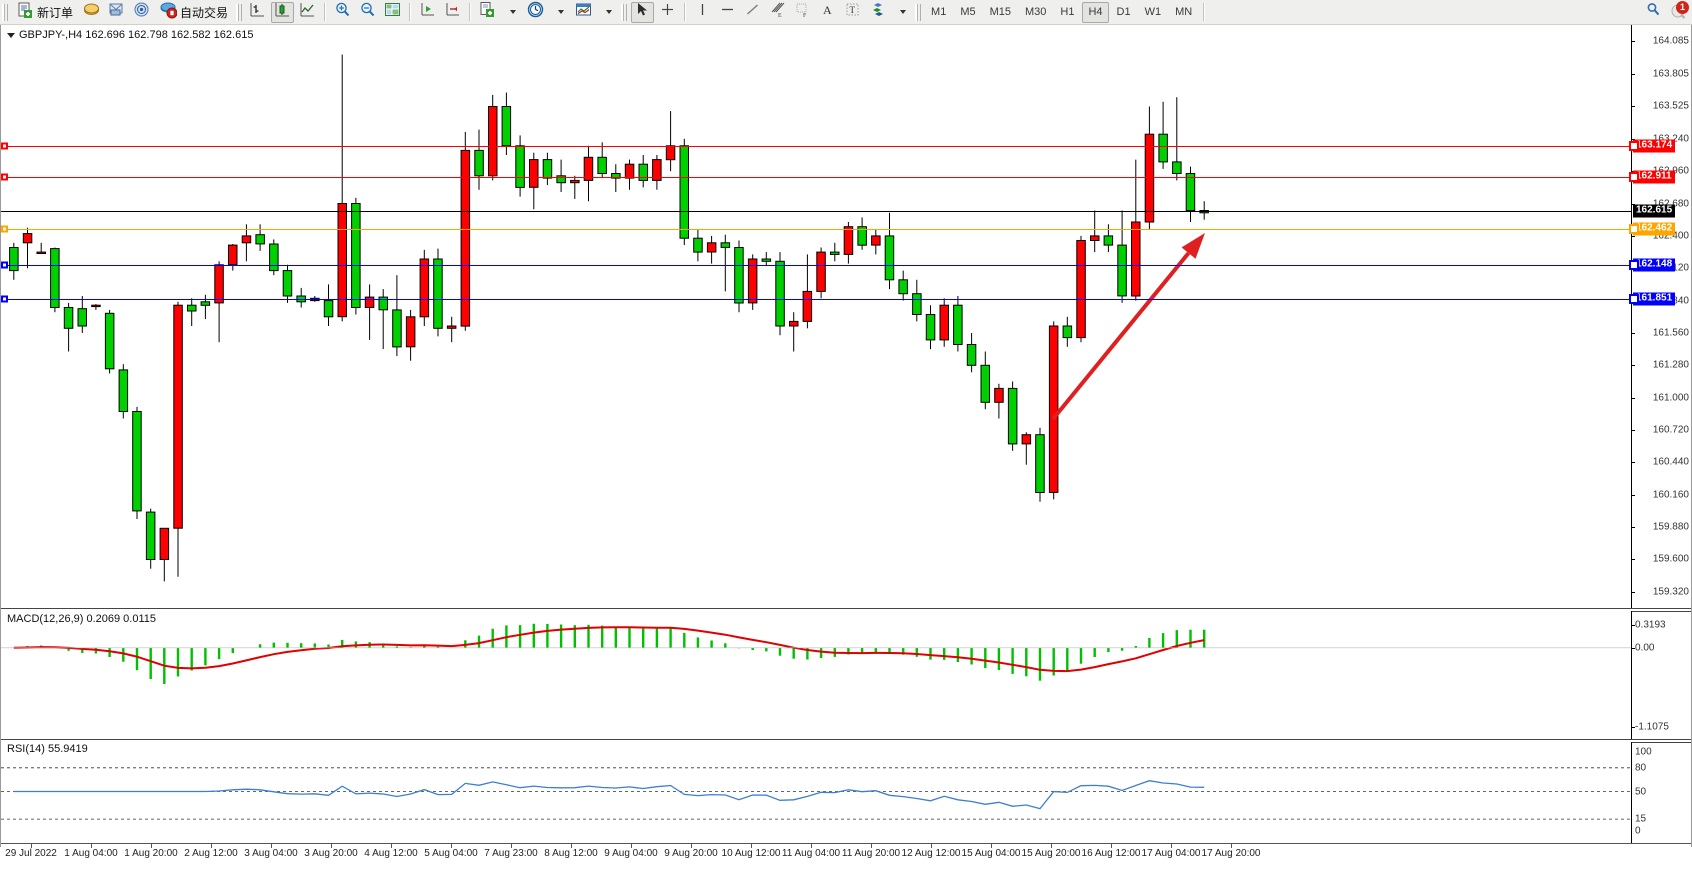 The image size is (1692, 872). Describe the element at coordinates (1670, 236) in the screenshot. I see `price-tick-label: 162.400` at that location.